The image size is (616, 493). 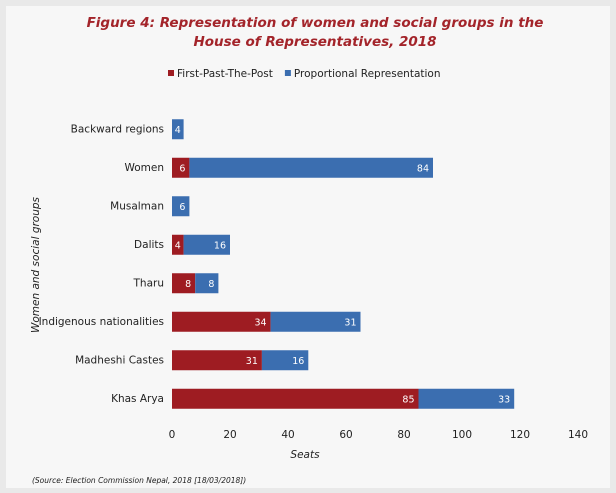 I want to click on y-tick-label: Madheshi Castes, so click(x=119, y=360).